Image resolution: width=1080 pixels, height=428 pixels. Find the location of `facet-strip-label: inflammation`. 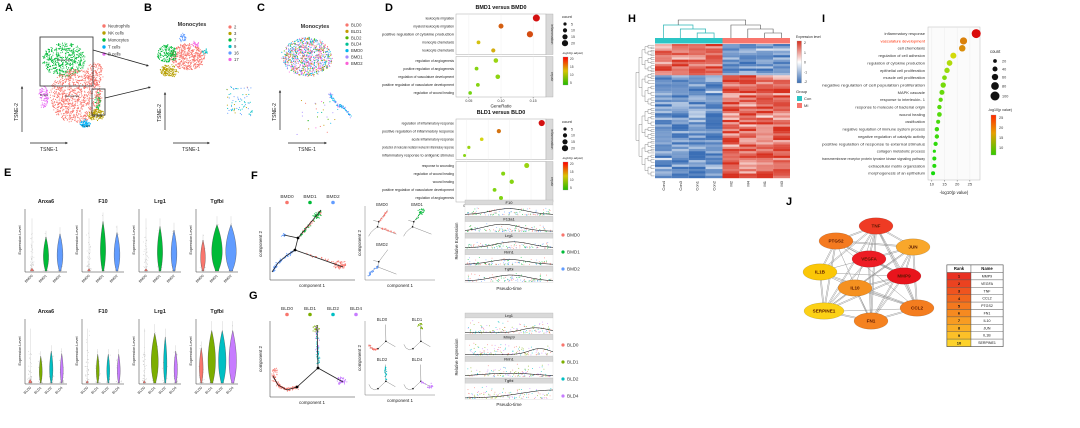

facet-strip-label: inflammation is located at coordinates (552, 139).